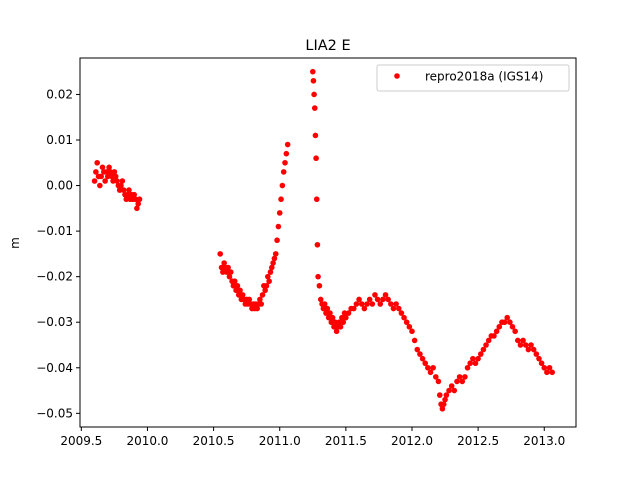 The width and height of the screenshot is (640, 480). I want to click on y-tick-label: −0.05, so click(54, 413).